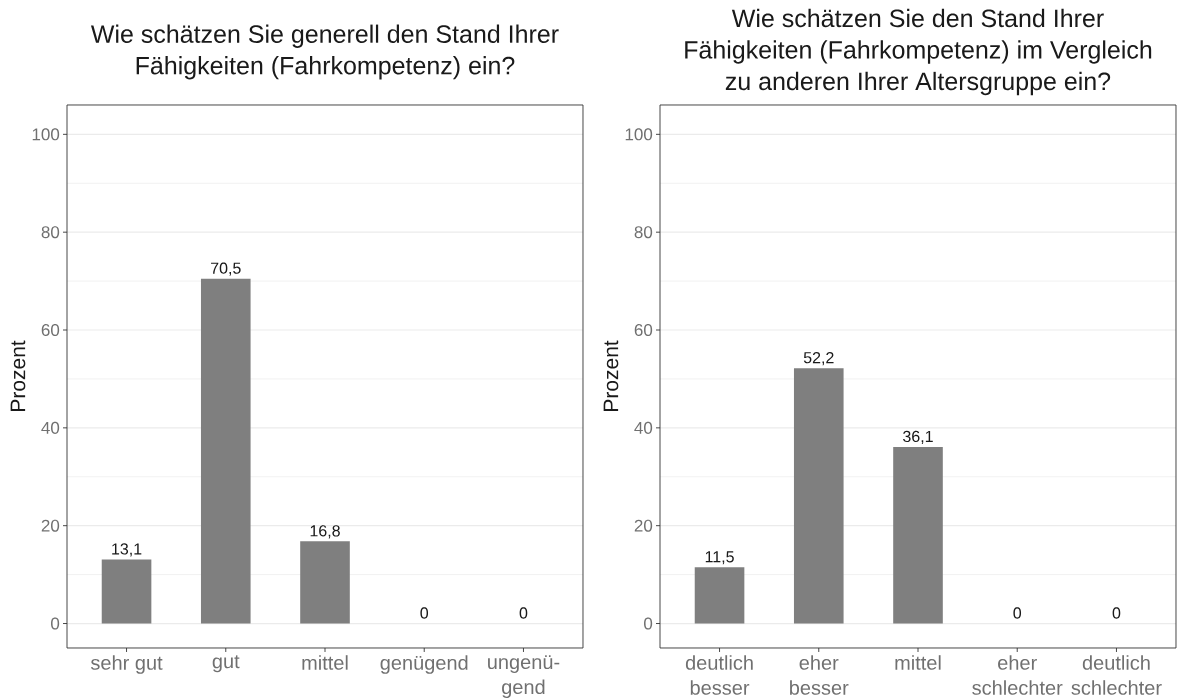 Image resolution: width=1178 pixels, height=700 pixels. What do you see at coordinates (226, 664) in the screenshot?
I see `x-tick-label: gut` at bounding box center [226, 664].